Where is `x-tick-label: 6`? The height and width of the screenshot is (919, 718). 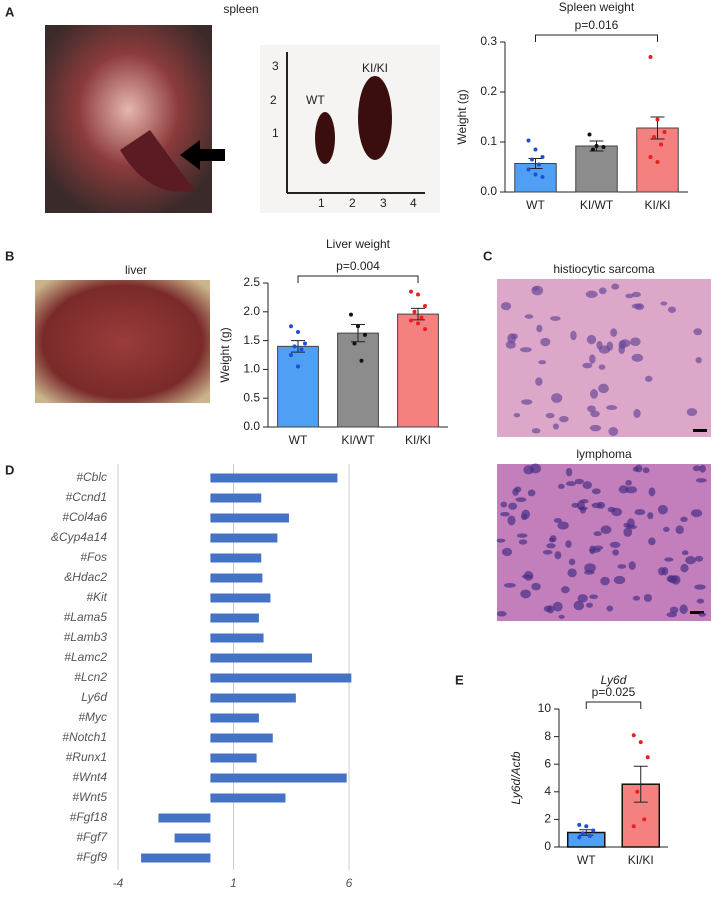 x-tick-label: 6 is located at coordinates (349, 883).